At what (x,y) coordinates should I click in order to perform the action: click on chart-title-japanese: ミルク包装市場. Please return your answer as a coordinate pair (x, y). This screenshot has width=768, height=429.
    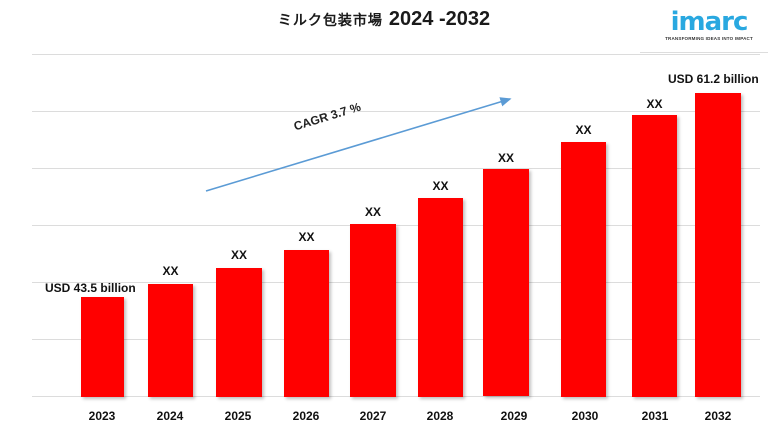
    Looking at the image, I should click on (330, 21).